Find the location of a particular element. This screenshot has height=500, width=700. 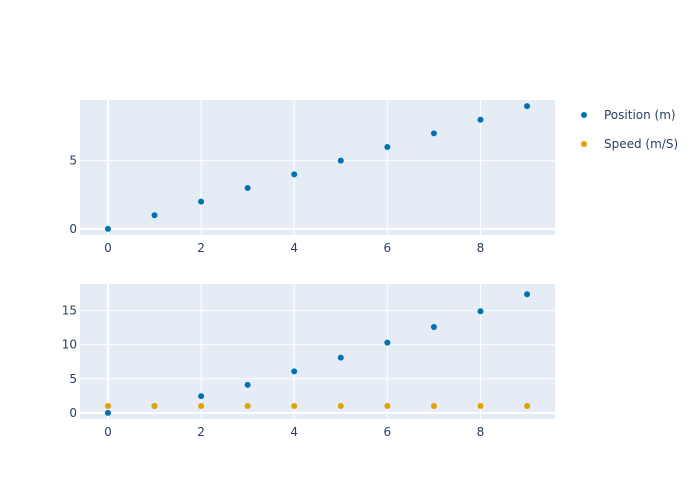

legend-marker-position is located at coordinates (584, 115).